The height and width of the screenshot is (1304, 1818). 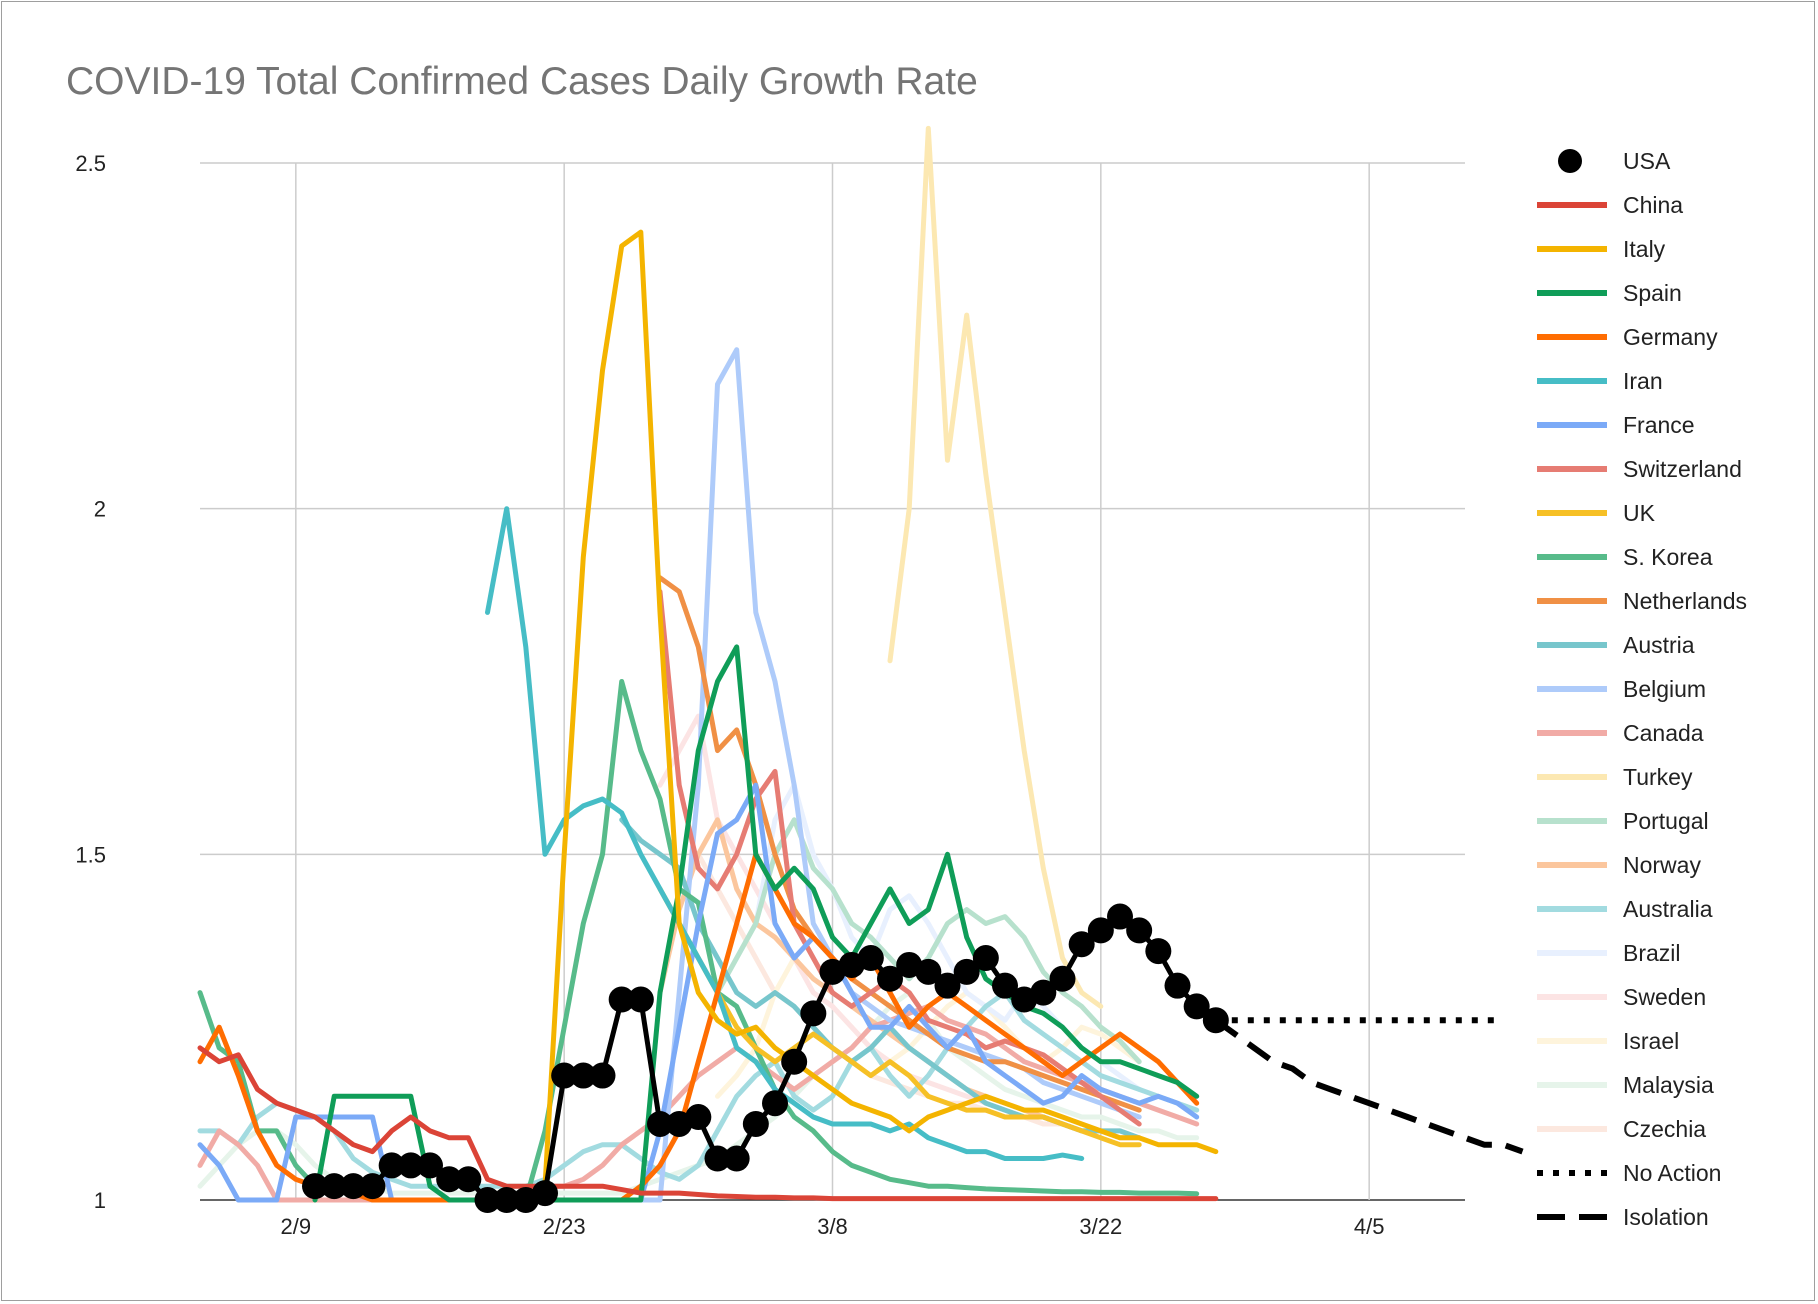 I want to click on legend-label: Isolation, so click(x=1666, y=1217).